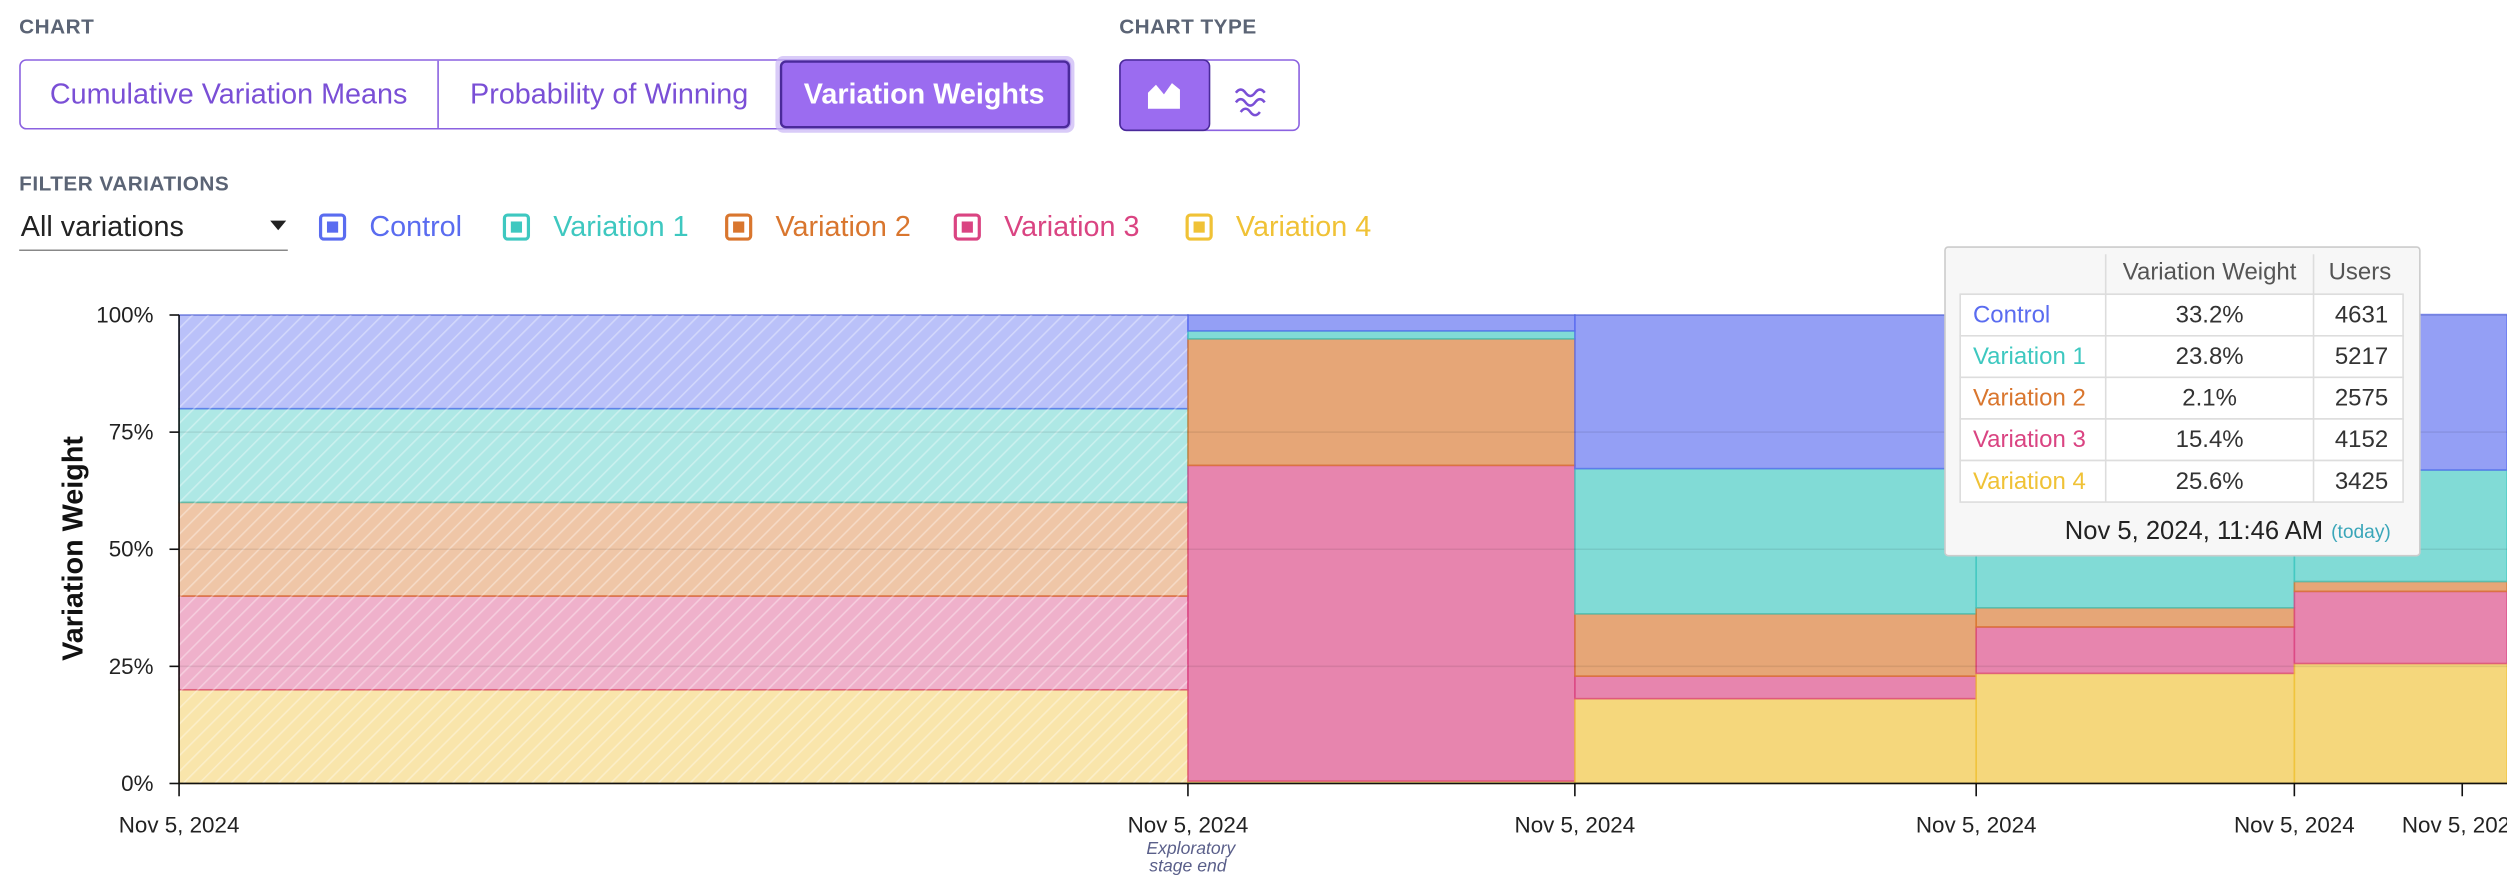 This screenshot has width=2507, height=890. What do you see at coordinates (1163, 96) in the screenshot?
I see `area-icon` at bounding box center [1163, 96].